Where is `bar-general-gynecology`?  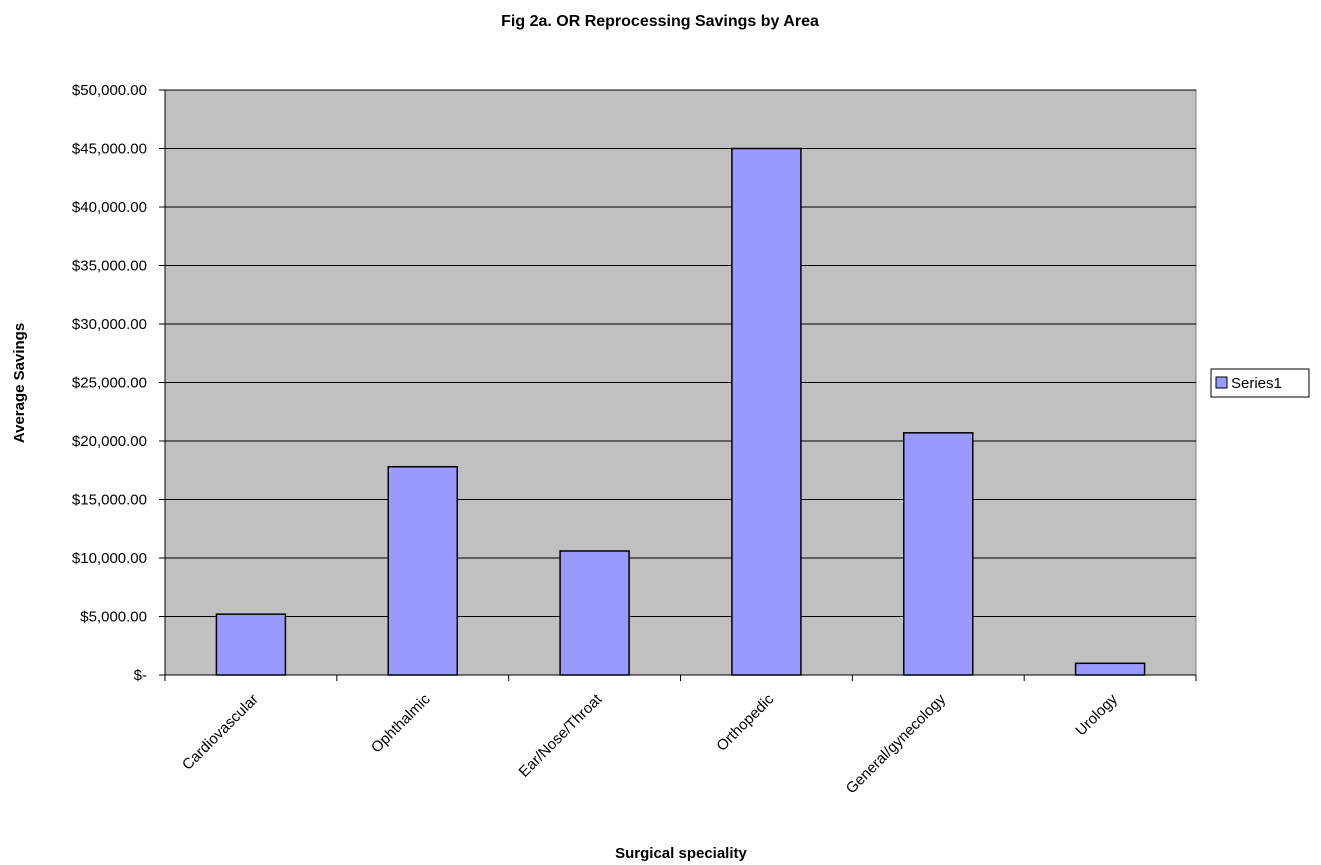 bar-general-gynecology is located at coordinates (938, 554).